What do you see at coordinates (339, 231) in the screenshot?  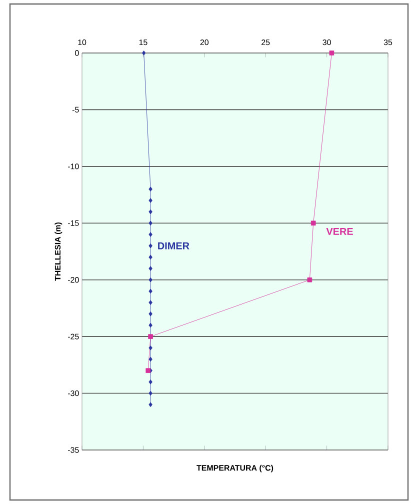 I see `series-label: VERE` at bounding box center [339, 231].